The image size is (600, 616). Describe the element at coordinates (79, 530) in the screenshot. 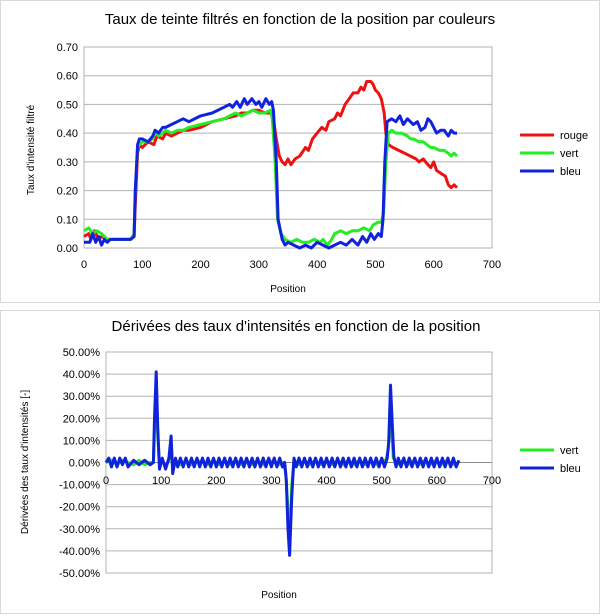

I see `y-tick-label: -30.00%` at that location.